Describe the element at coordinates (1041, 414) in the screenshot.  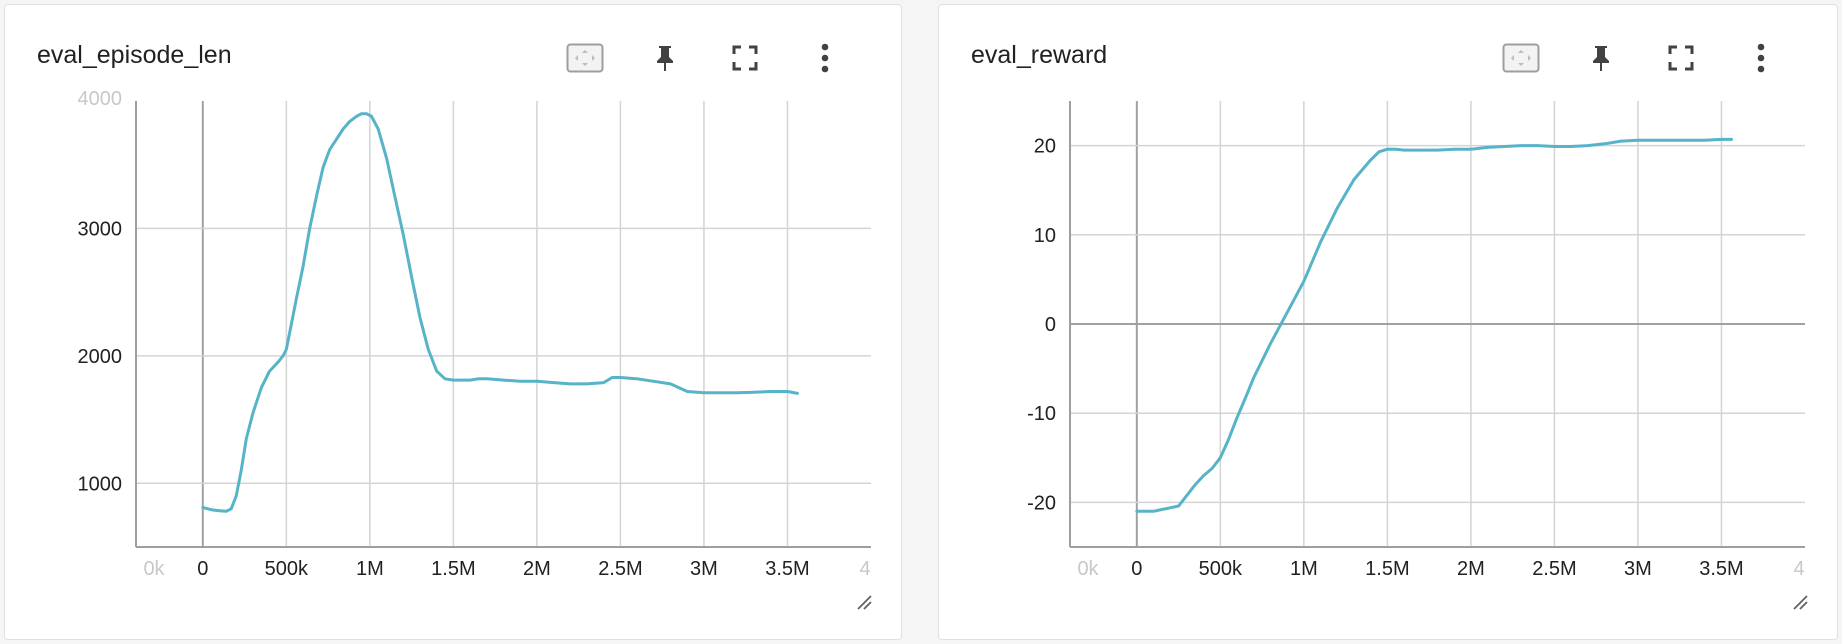
I see `y-tick-label: -10` at that location.